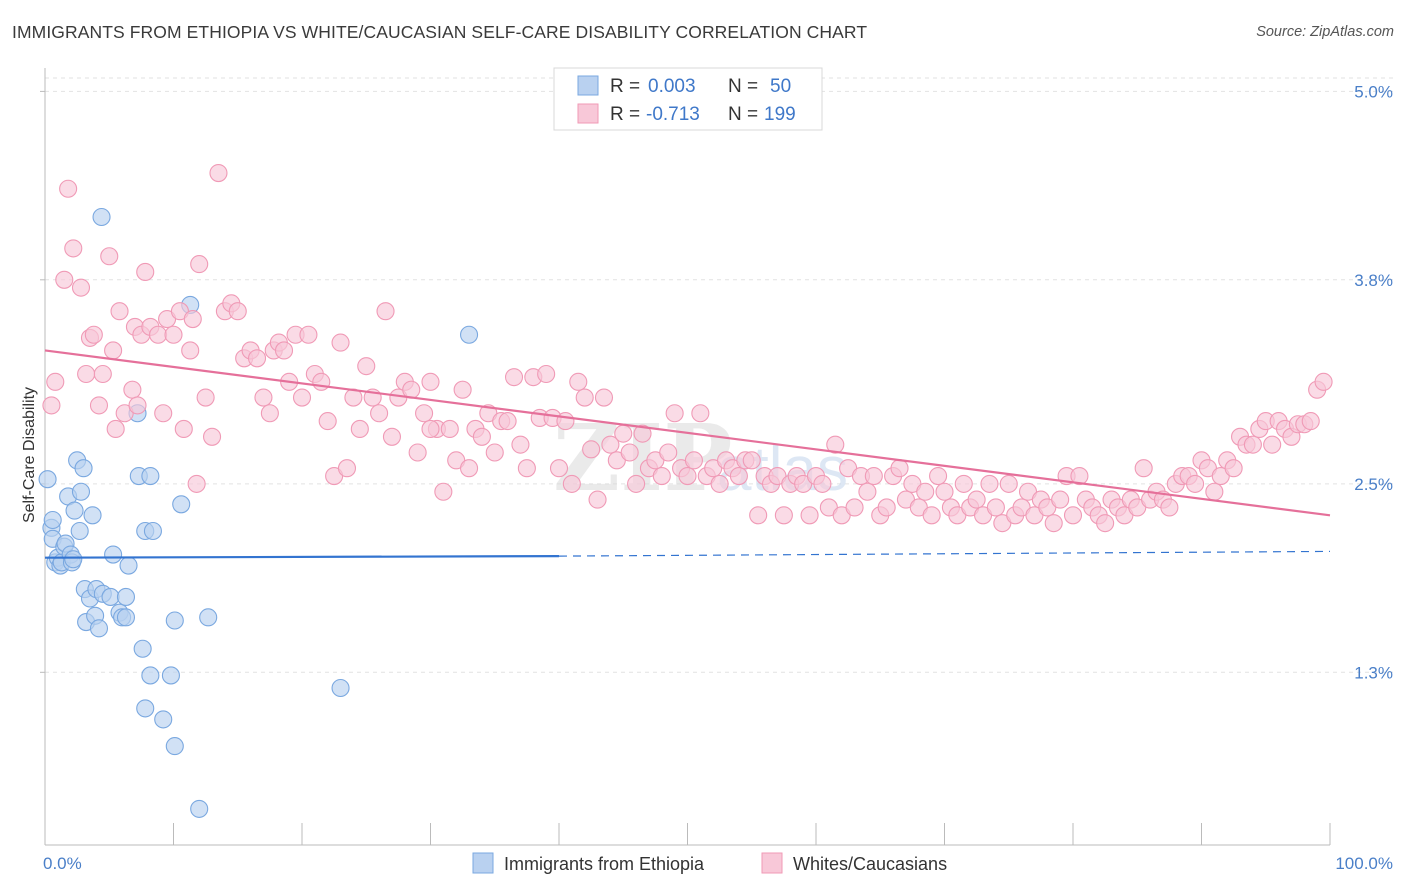  I want to click on legend-n-value-1: 50, so click(780, 86).